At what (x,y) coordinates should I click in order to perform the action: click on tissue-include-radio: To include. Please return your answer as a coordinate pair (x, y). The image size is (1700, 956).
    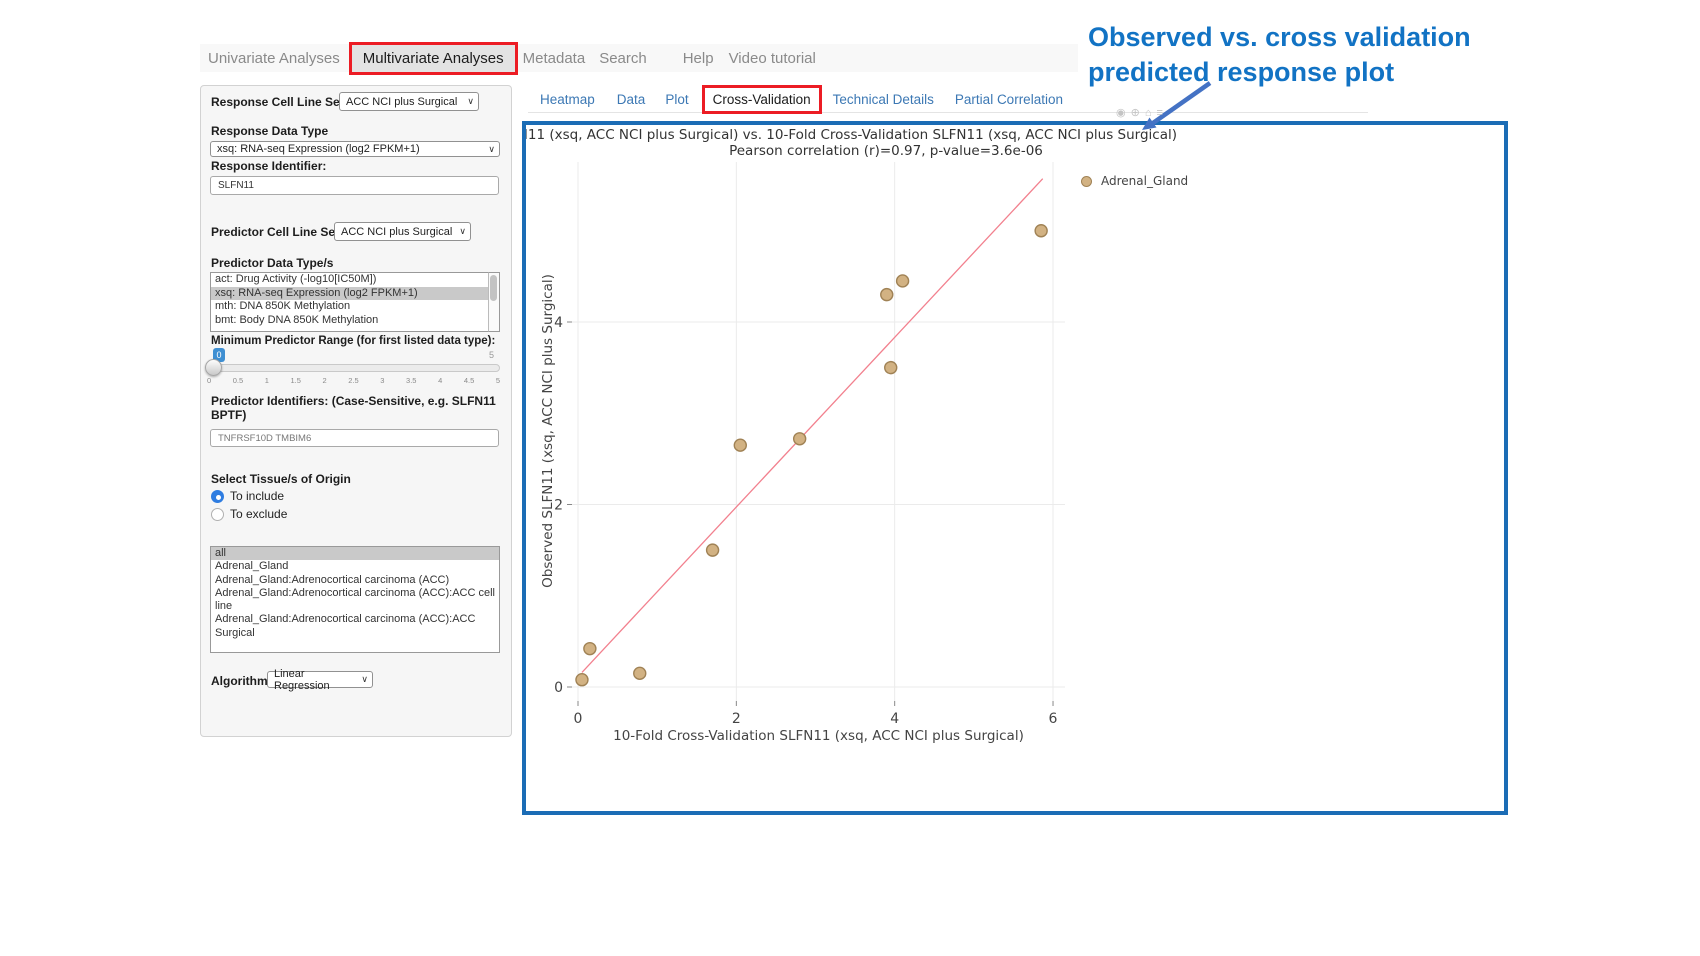
    Looking at the image, I should click on (247, 496).